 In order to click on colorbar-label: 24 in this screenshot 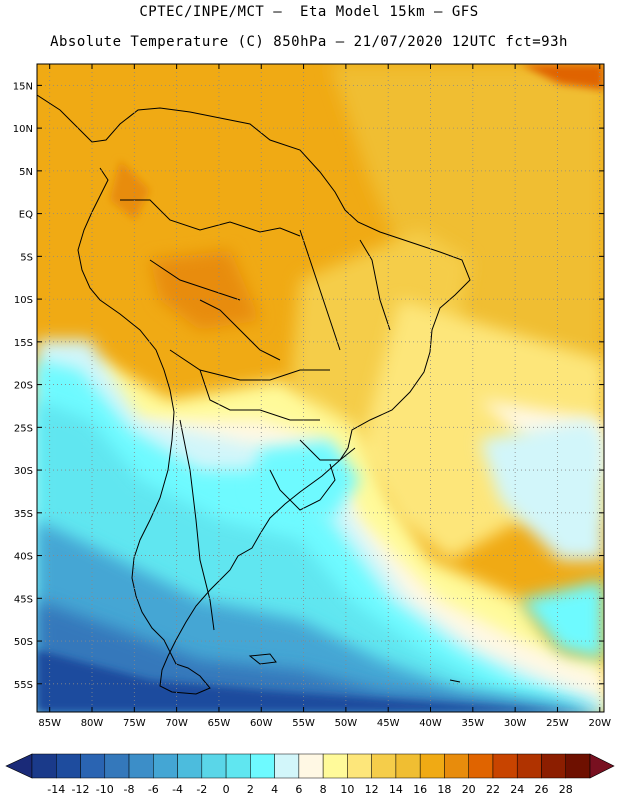, I will do `click(517, 789)`.